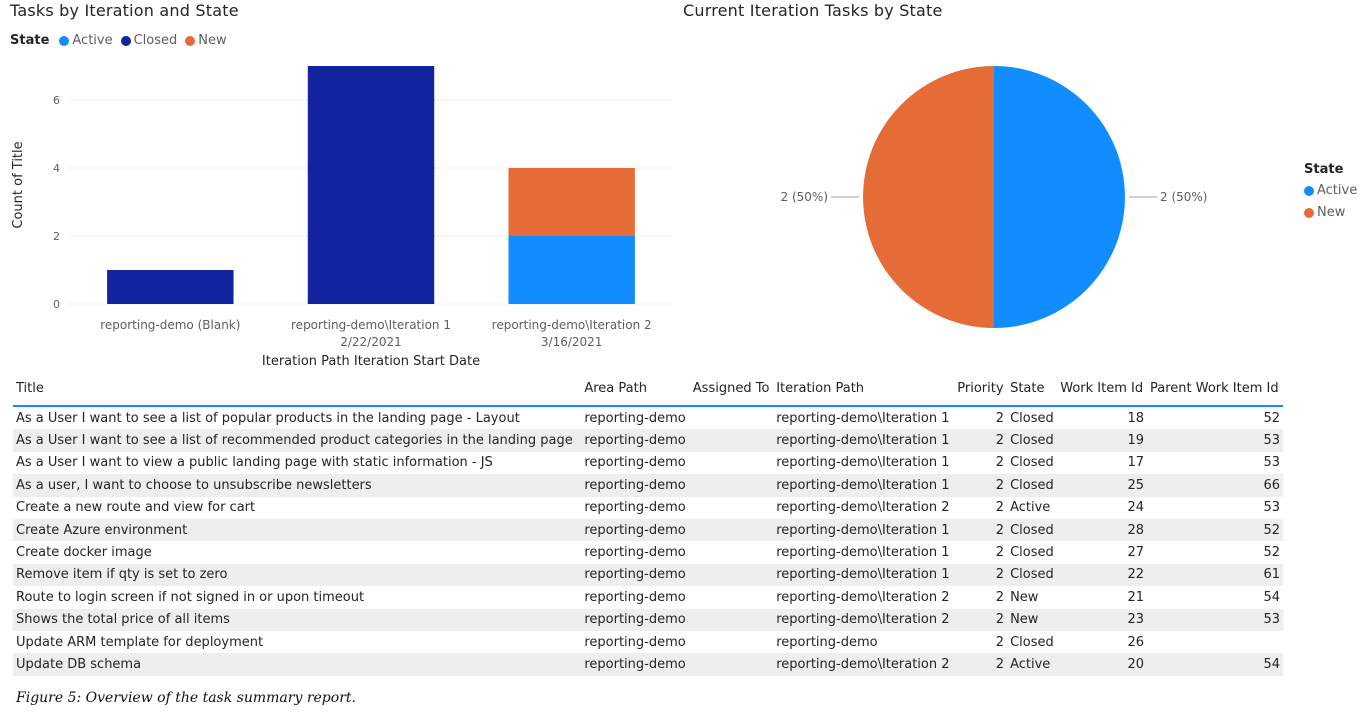  I want to click on x-axis-label: Iteration Path Iteration Start Date, so click(371, 361).